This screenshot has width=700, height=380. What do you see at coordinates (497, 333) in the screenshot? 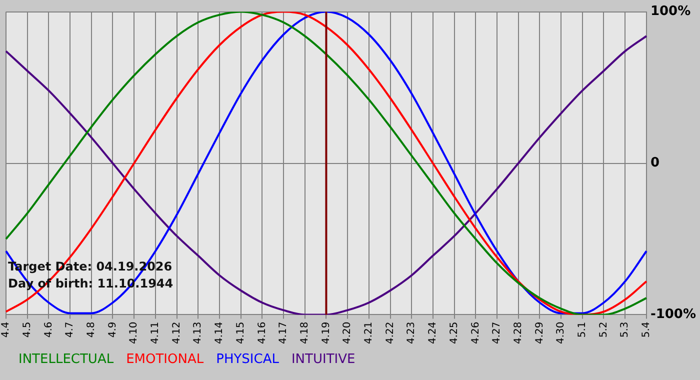
I see `x-tick-label: 4.27` at bounding box center [497, 333].